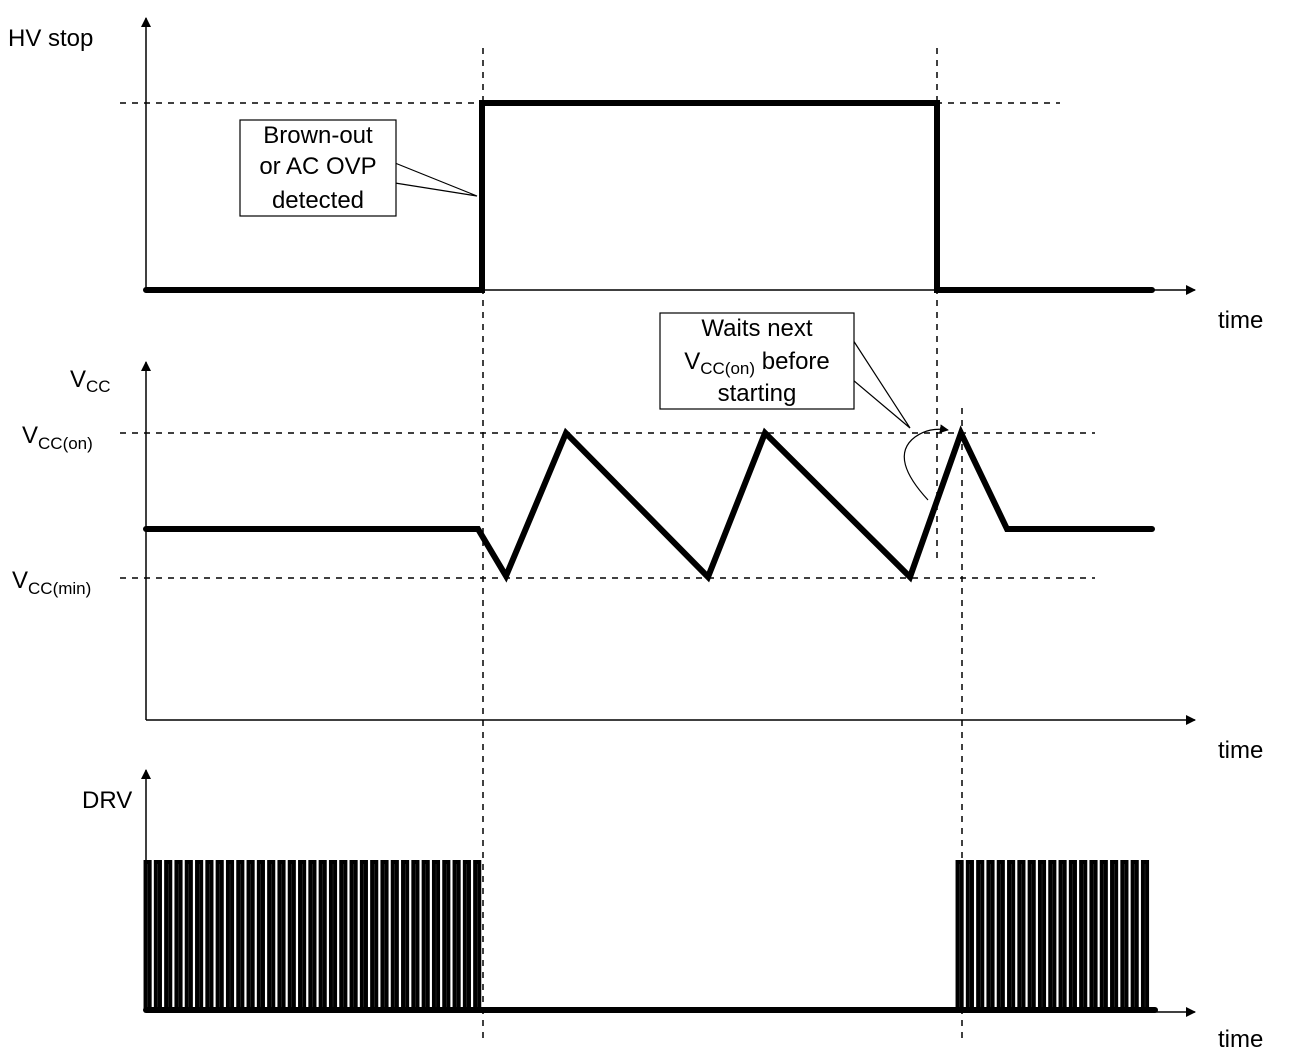 This screenshot has height=1052, width=1290. I want to click on hv-stop-waveform, so click(649, 196).